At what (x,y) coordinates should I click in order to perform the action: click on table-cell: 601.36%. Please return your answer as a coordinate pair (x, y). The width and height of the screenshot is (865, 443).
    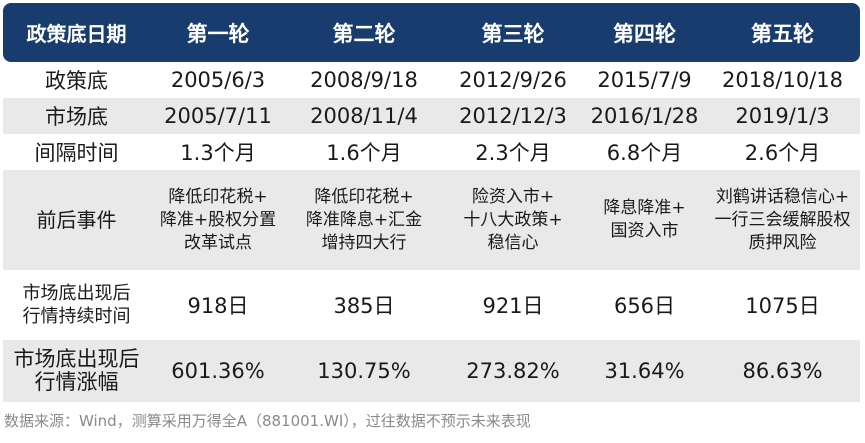
    Looking at the image, I should click on (218, 371).